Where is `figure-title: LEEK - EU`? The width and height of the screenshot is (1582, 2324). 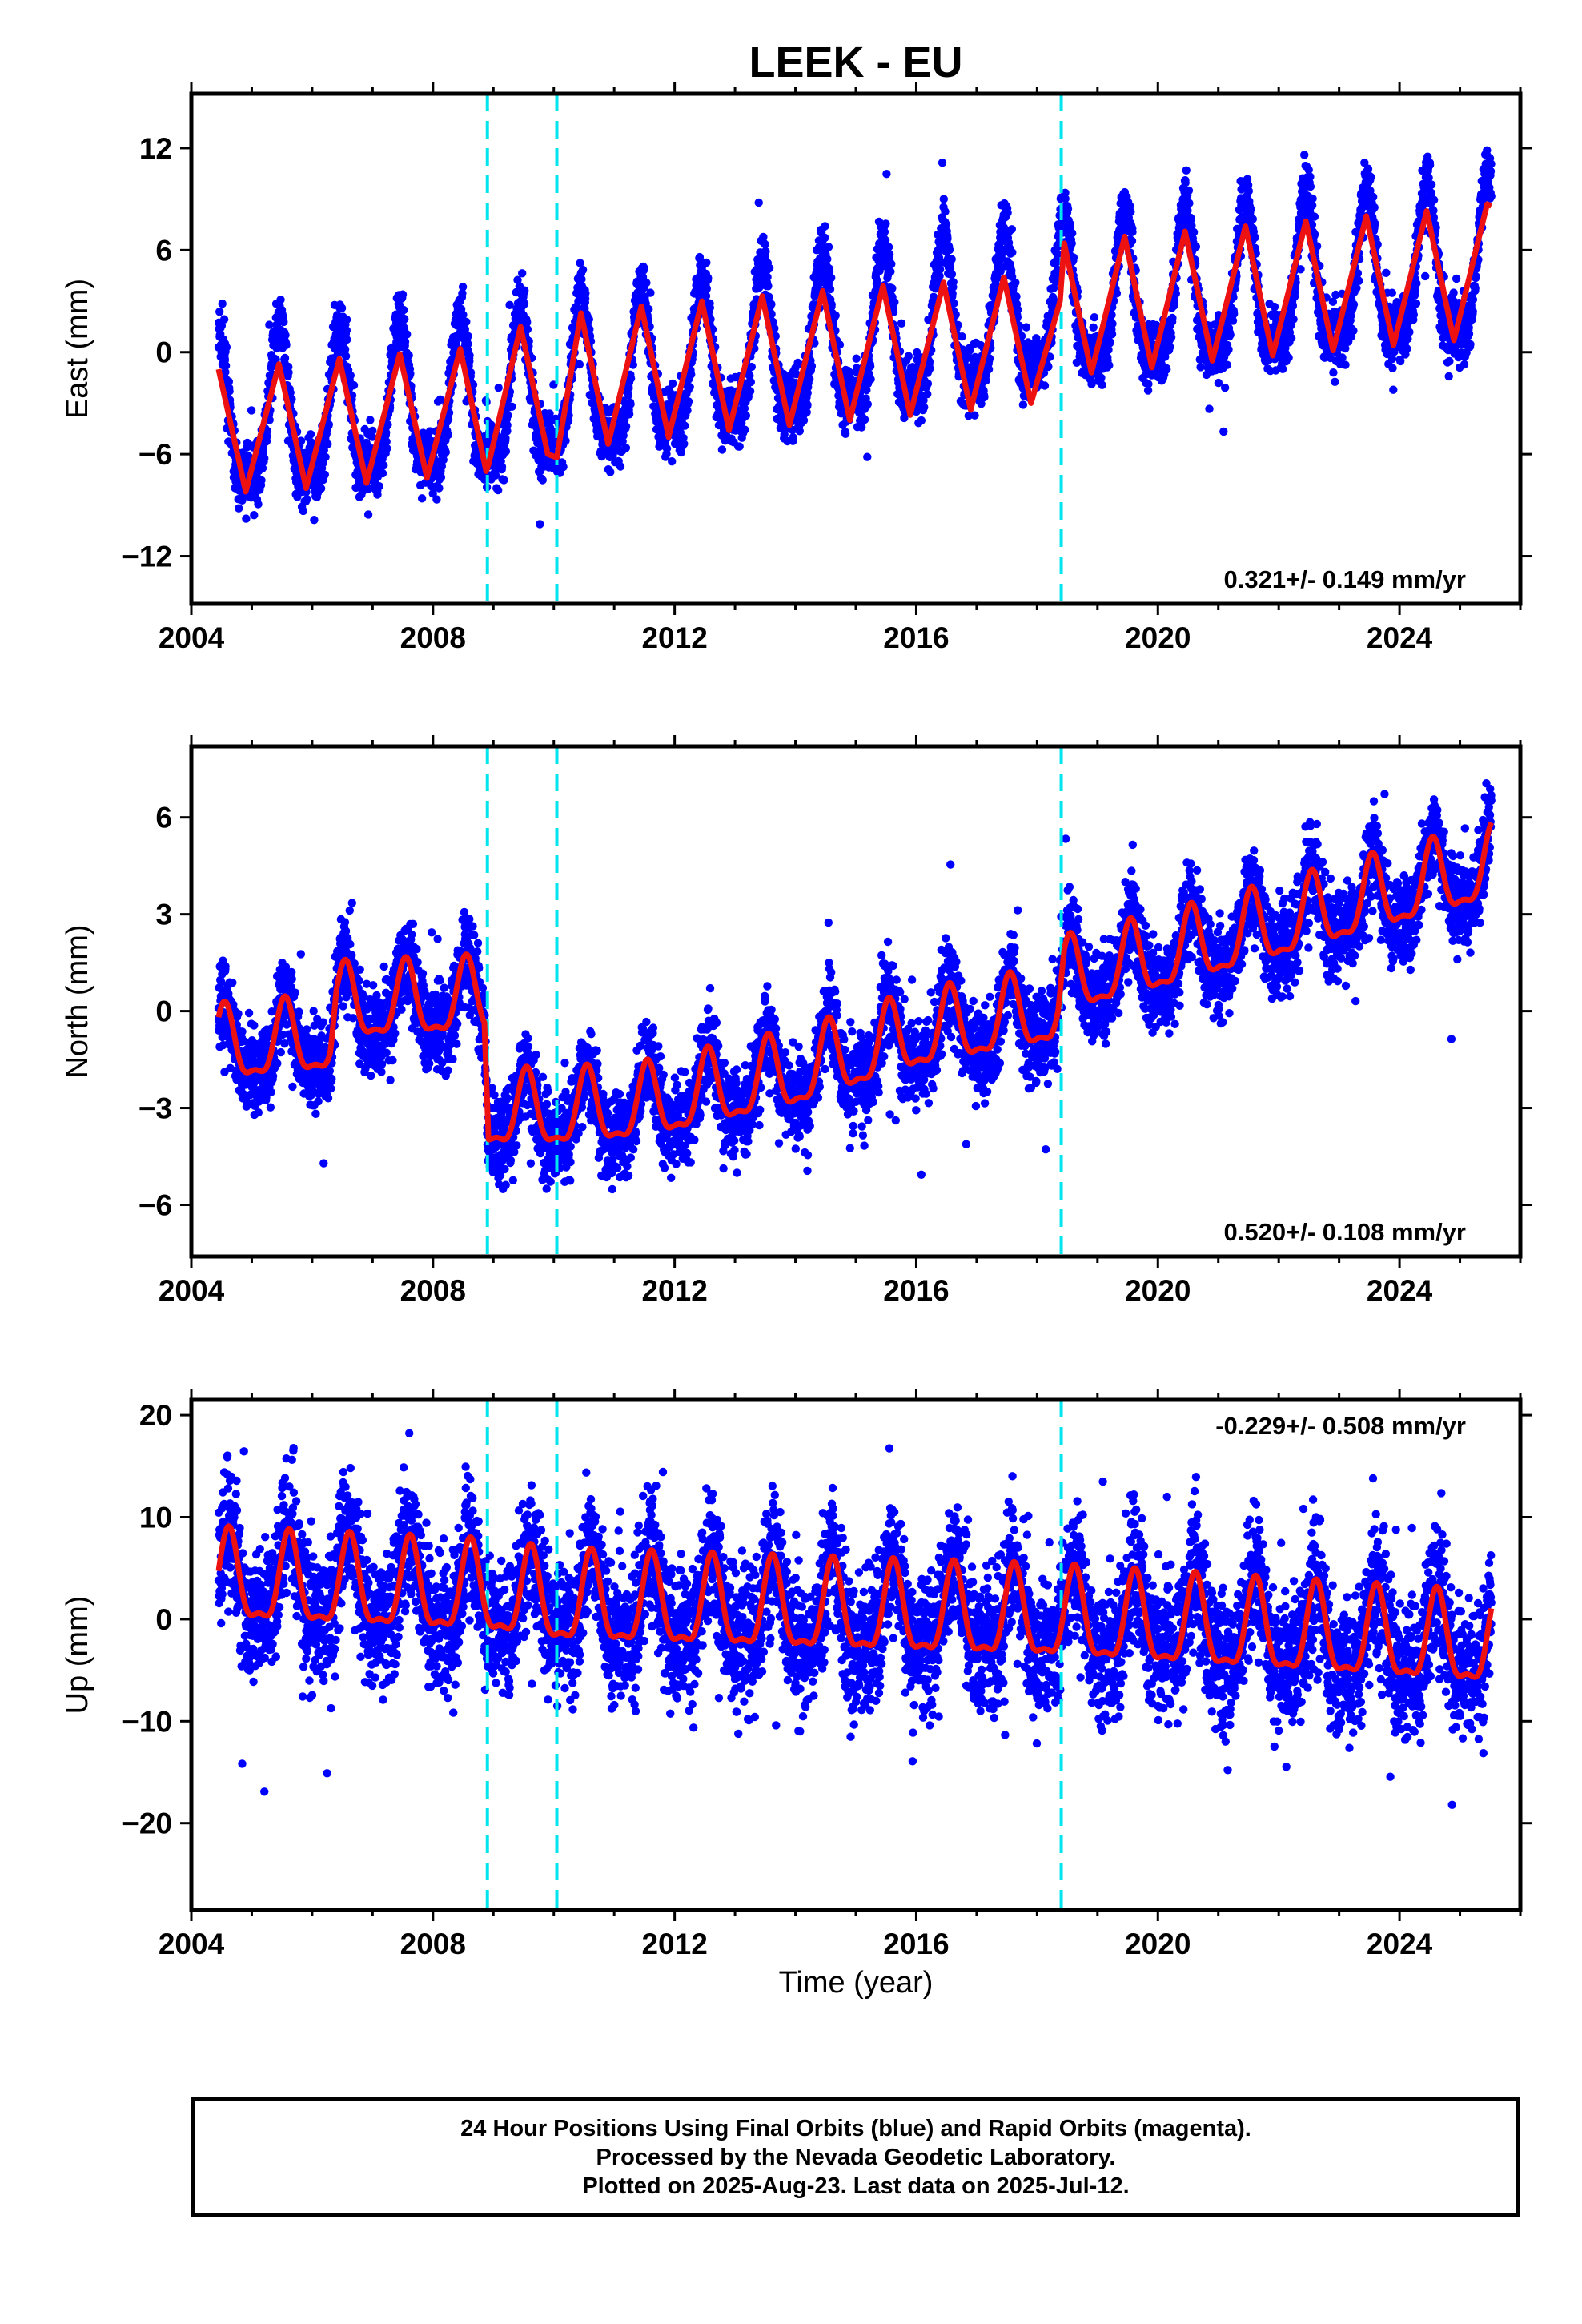
figure-title: LEEK - EU is located at coordinates (855, 62).